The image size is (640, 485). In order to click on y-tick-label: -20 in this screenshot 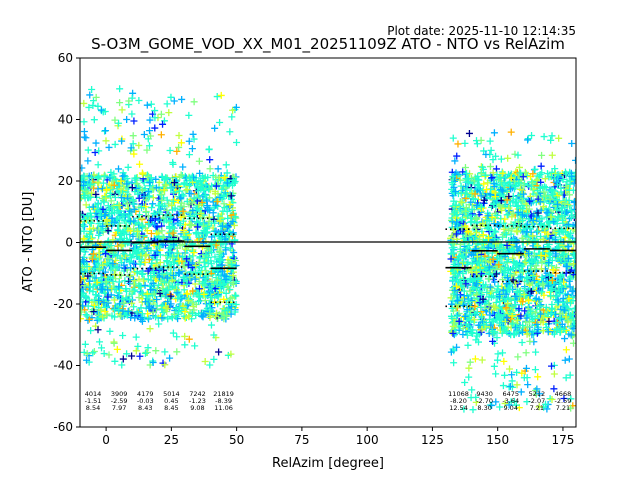, I will do `click(63, 304)`.